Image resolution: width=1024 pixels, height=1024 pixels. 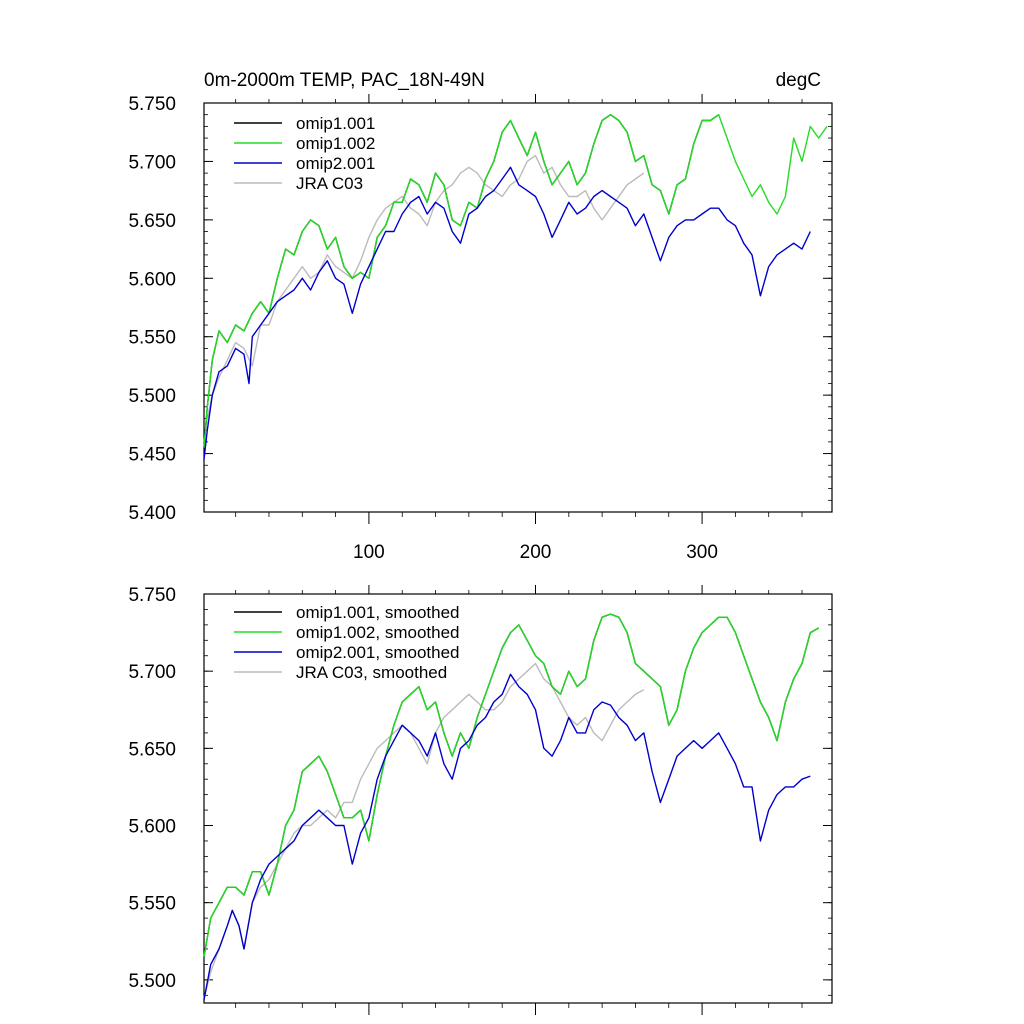 What do you see at coordinates (798, 80) in the screenshot?
I see `chart-units: degC` at bounding box center [798, 80].